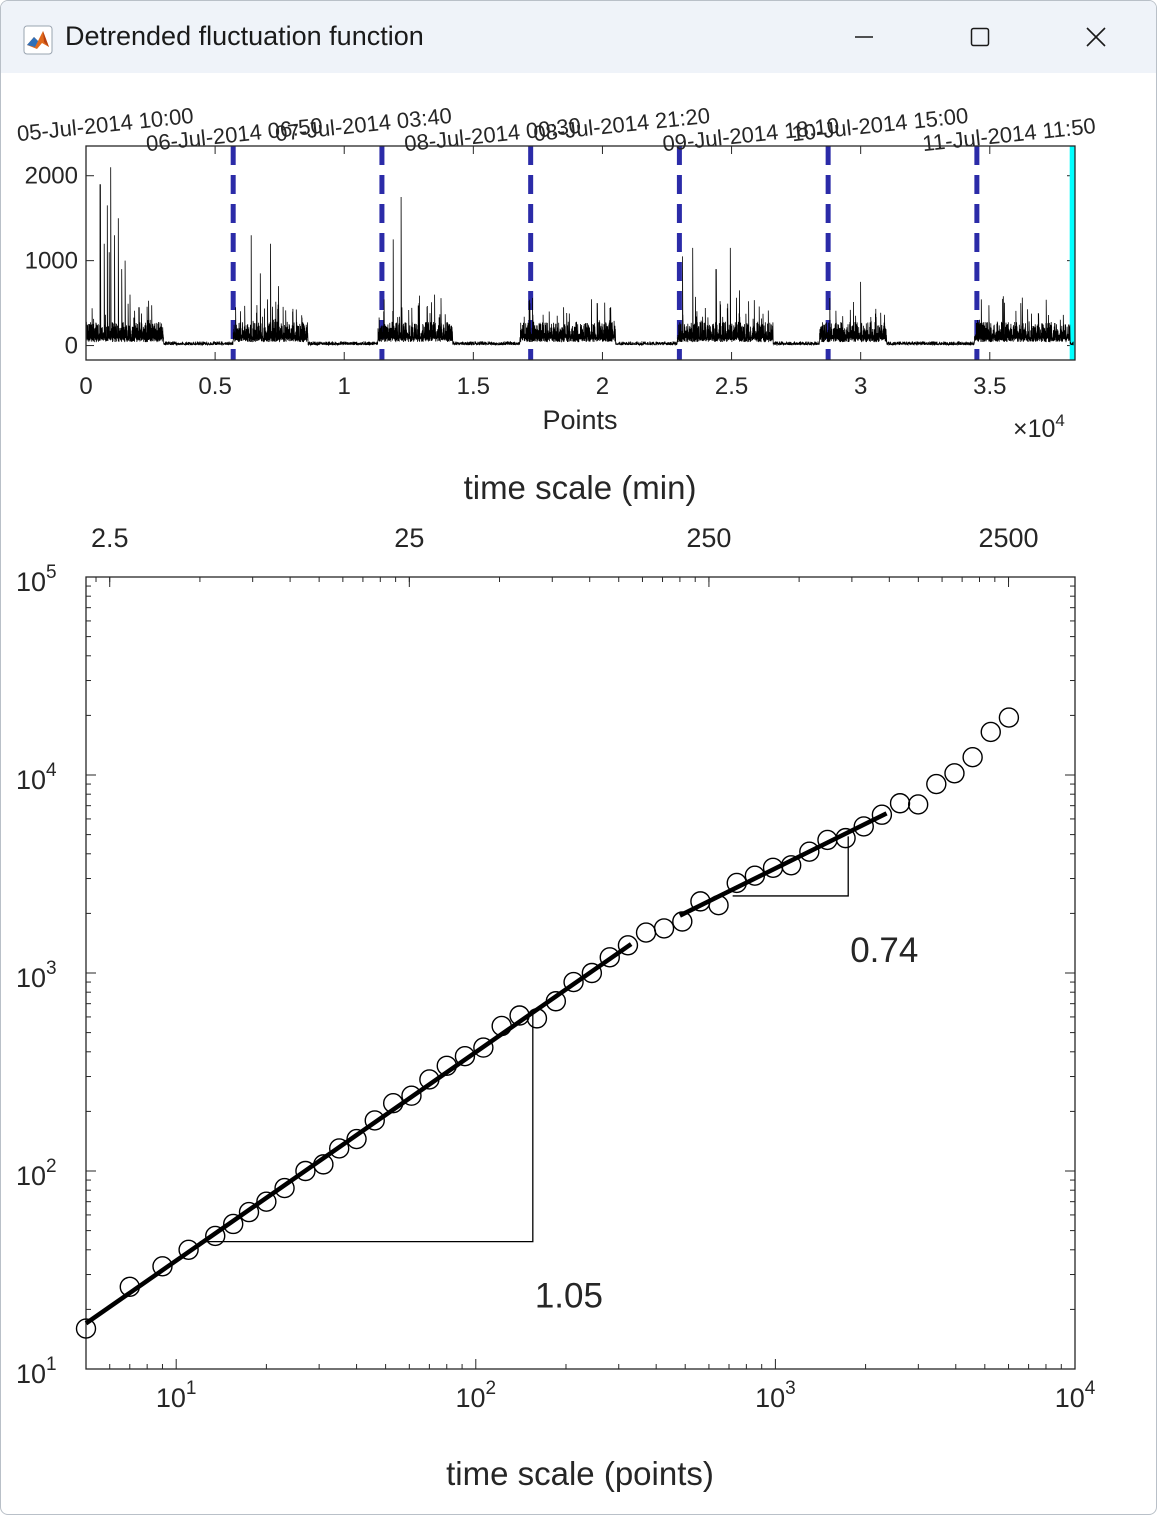 Image resolution: width=1157 pixels, height=1515 pixels. I want to click on top-axis-label: time scale (min), so click(580, 487).